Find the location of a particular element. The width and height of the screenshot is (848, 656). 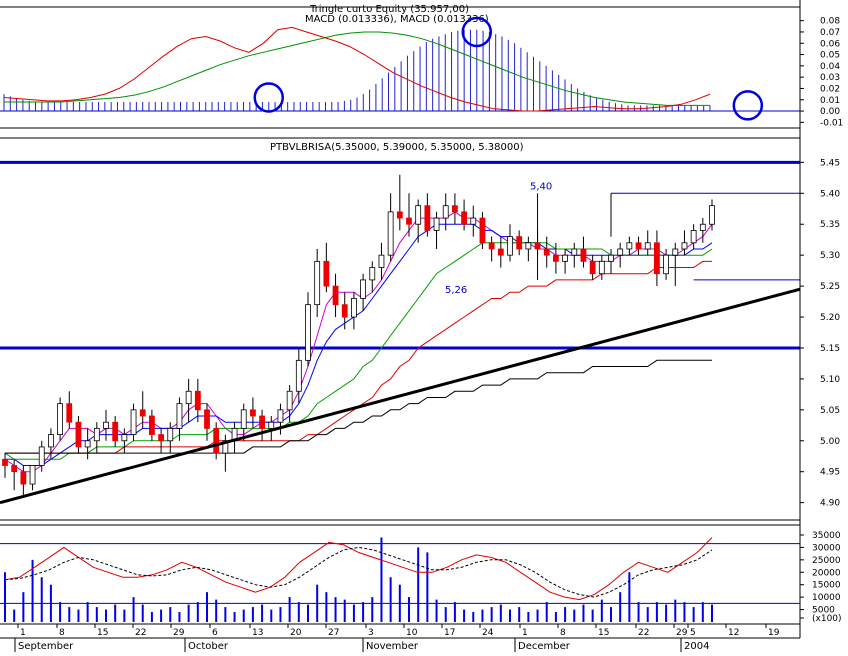

price-y-tick-label: 5.45 is located at coordinates (830, 163).